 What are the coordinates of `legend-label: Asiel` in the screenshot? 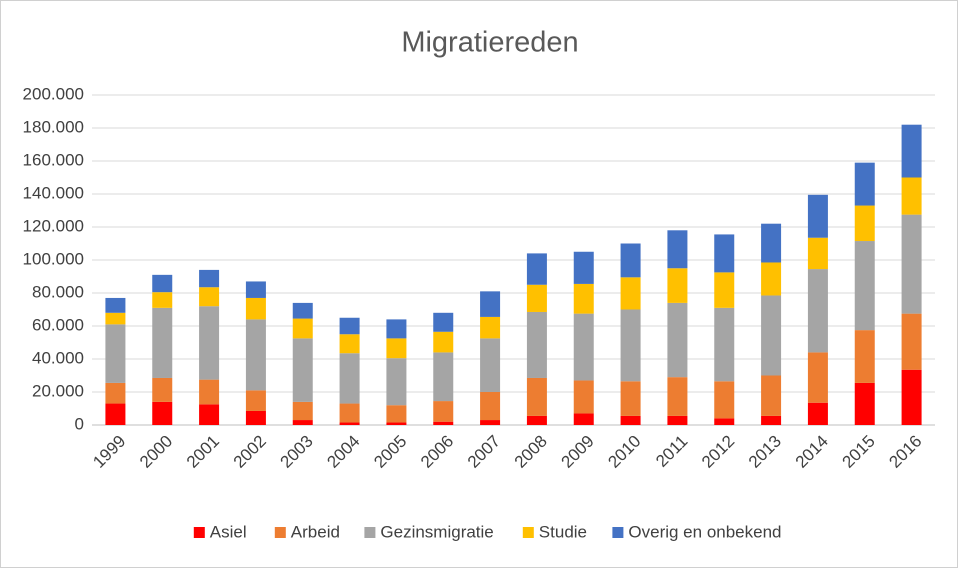 It's located at (228, 531).